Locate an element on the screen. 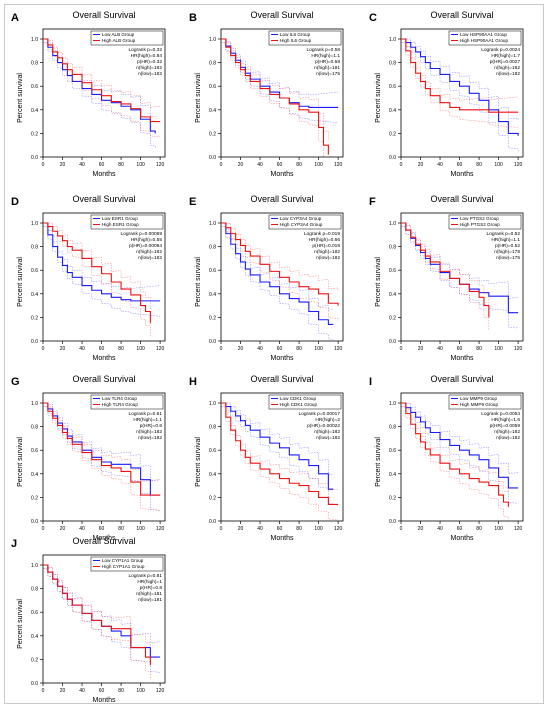 The image size is (550, 710). panel-letter: C is located at coordinates (373, 18).